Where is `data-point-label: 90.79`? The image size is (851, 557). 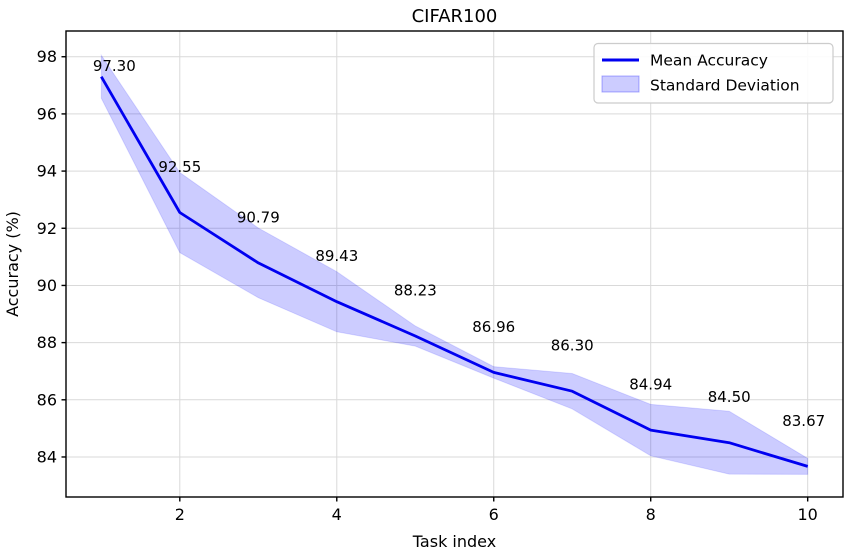 data-point-label: 90.79 is located at coordinates (258, 217).